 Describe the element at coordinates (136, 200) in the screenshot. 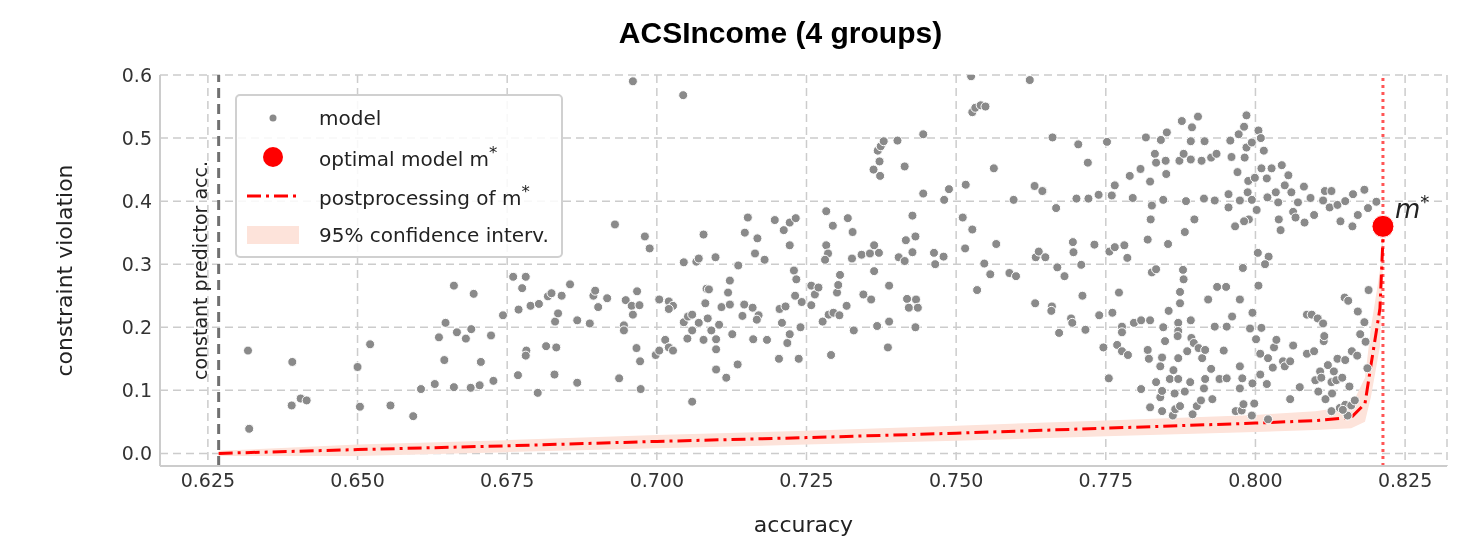

I see `y-tick-label: 0.4` at that location.